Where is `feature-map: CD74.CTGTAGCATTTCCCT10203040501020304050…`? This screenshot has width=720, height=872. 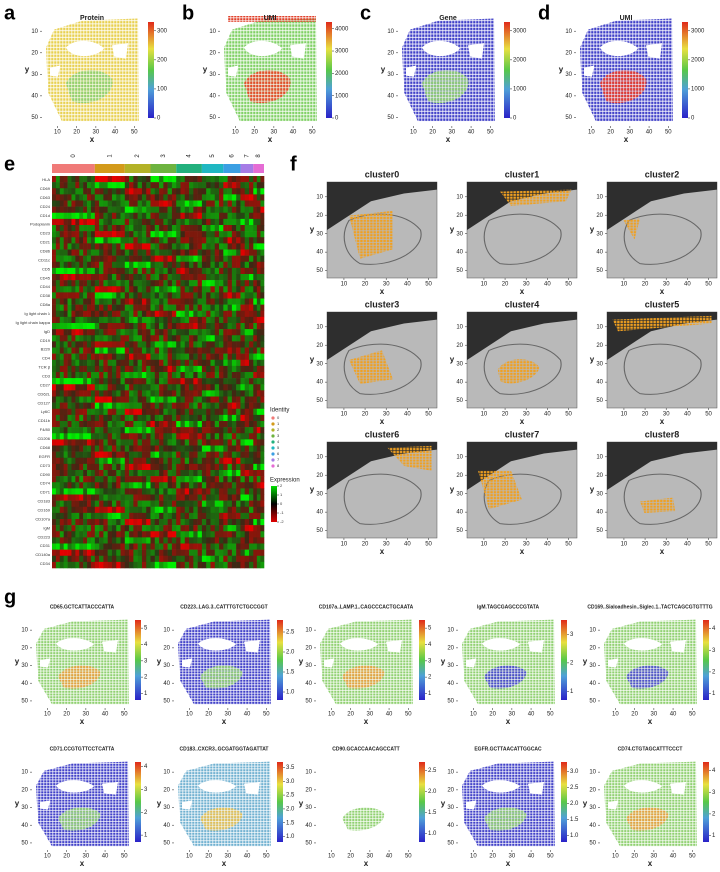 feature-map: CD74.CTGTAGCATTTCCCT10203040501020304050… is located at coordinates (649, 807).